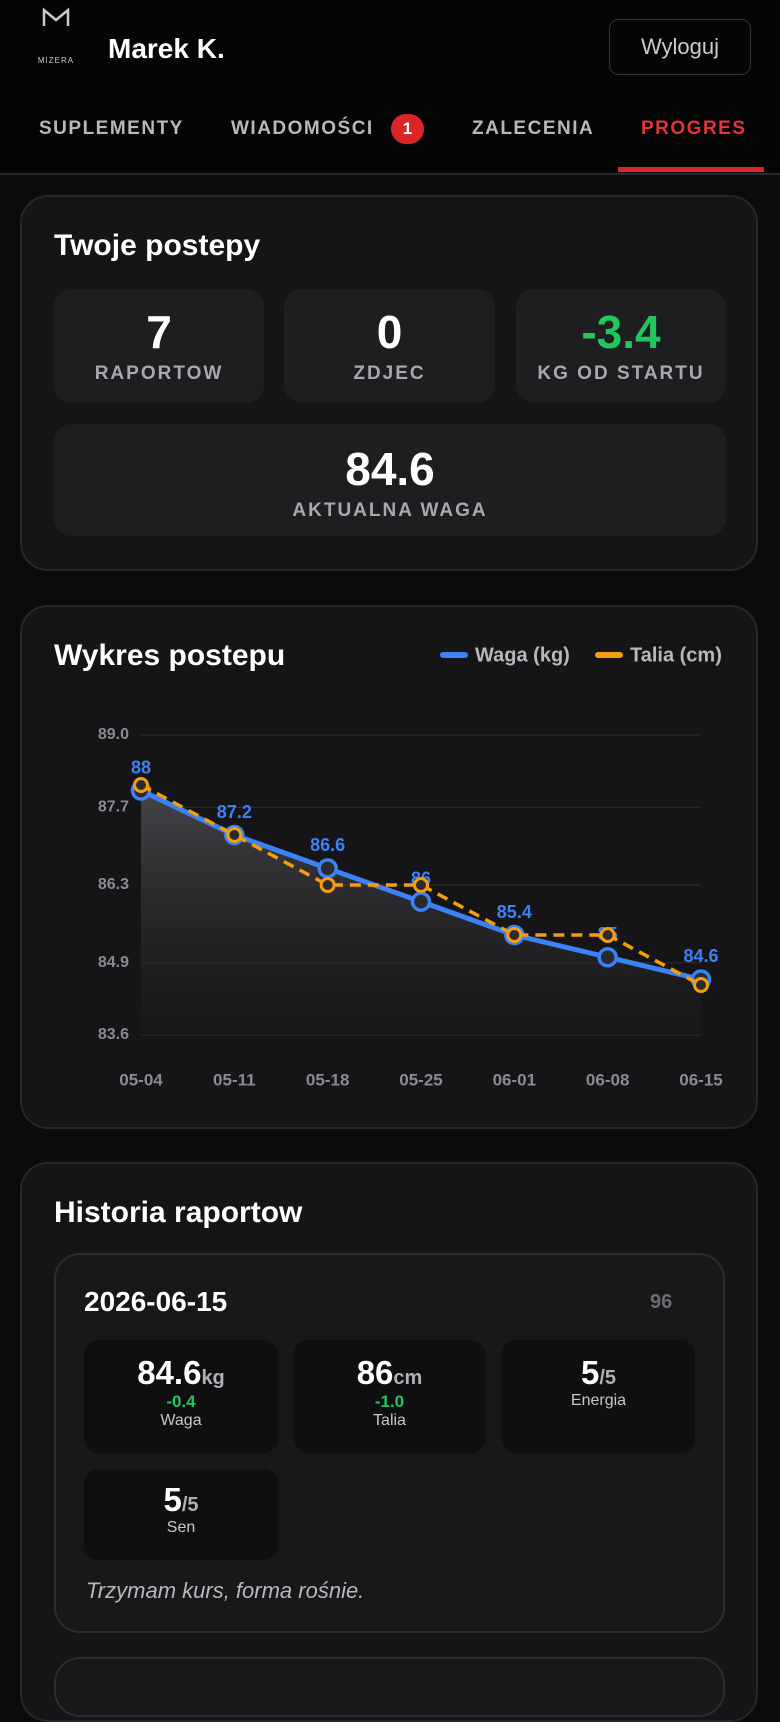 This screenshot has height=1722, width=780. I want to click on stat-value: 7, so click(159, 332).